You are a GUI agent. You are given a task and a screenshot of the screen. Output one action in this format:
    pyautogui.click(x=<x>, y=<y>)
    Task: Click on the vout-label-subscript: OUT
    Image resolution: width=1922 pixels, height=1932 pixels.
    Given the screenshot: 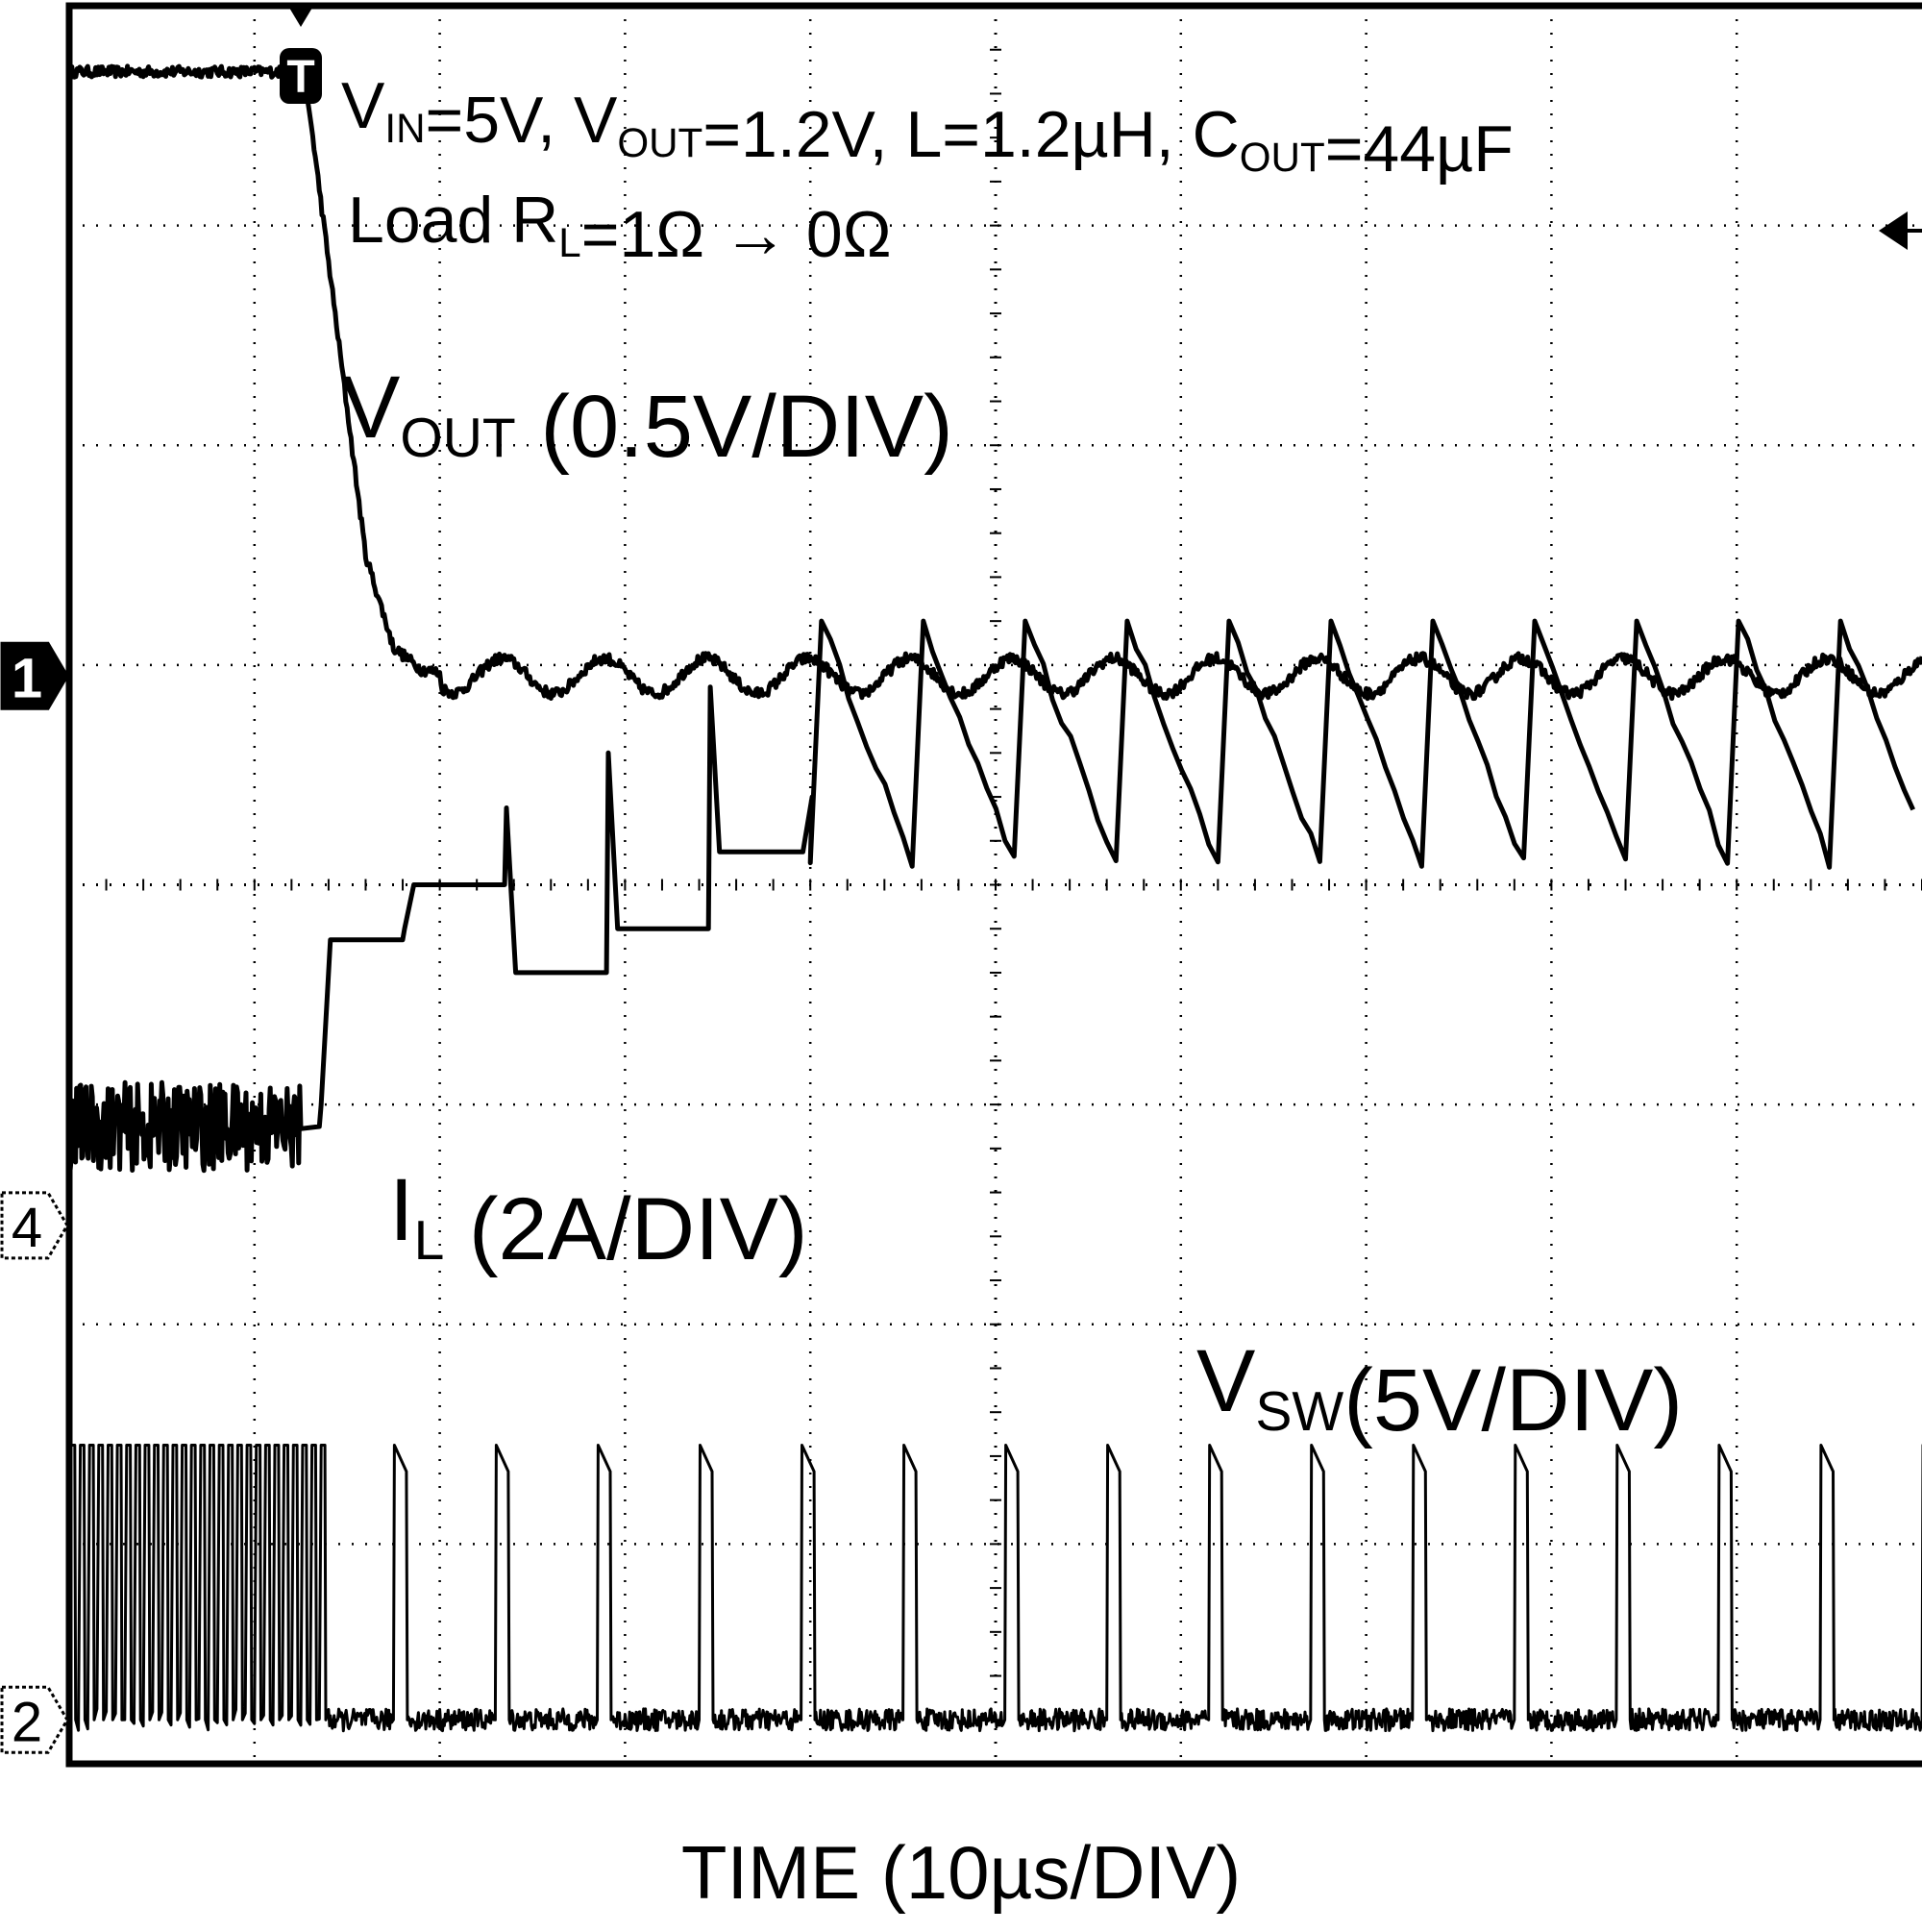 What is the action you would take?
    pyautogui.click(x=457, y=439)
    